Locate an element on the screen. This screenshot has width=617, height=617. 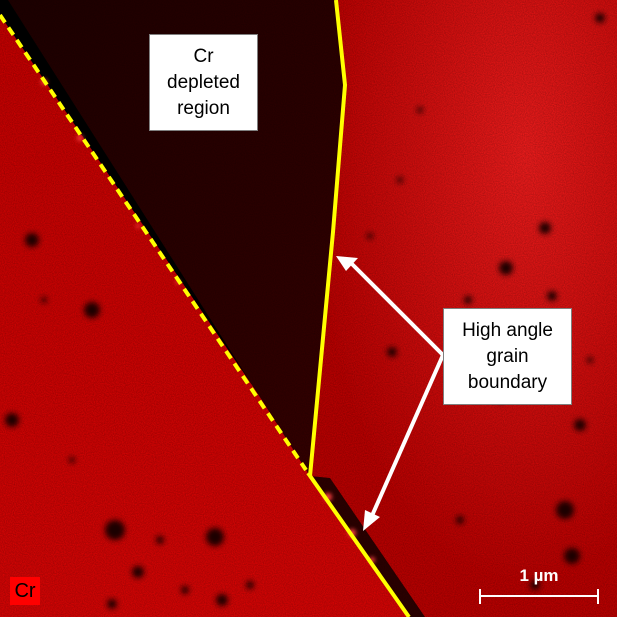
cr-callout-line-2: depleted is located at coordinates (203, 82).